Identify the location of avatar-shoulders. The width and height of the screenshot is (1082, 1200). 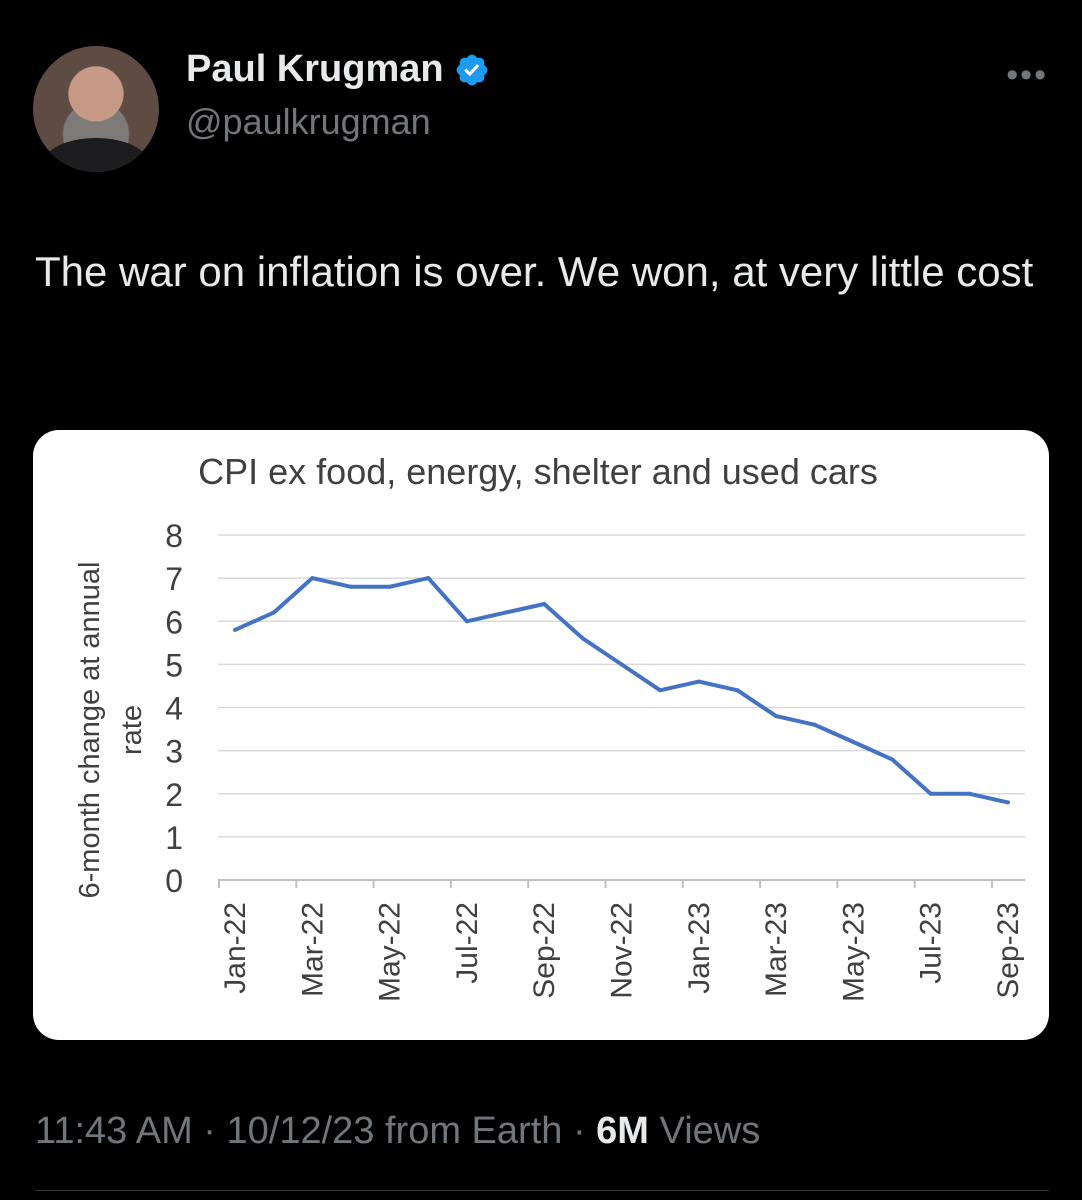
(96, 155).